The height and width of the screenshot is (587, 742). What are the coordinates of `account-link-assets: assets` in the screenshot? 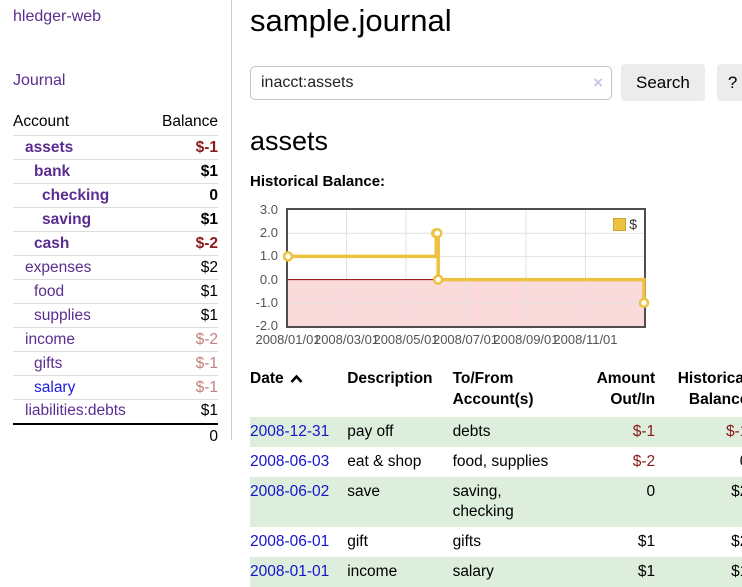 It's located at (49, 147).